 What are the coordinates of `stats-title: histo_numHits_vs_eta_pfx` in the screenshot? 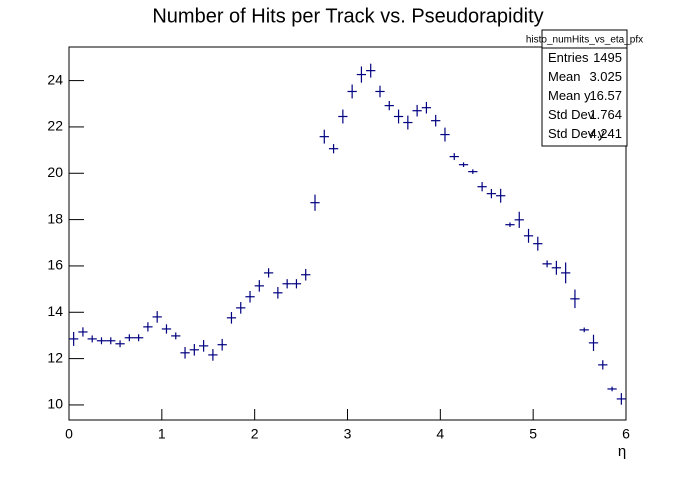 It's located at (584, 40).